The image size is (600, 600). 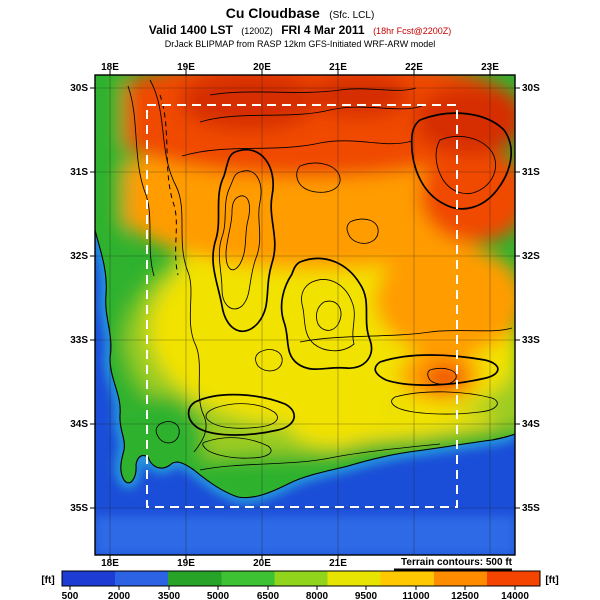 What do you see at coordinates (515, 595) in the screenshot?
I see `colorbar-tick-14000: 14000` at bounding box center [515, 595].